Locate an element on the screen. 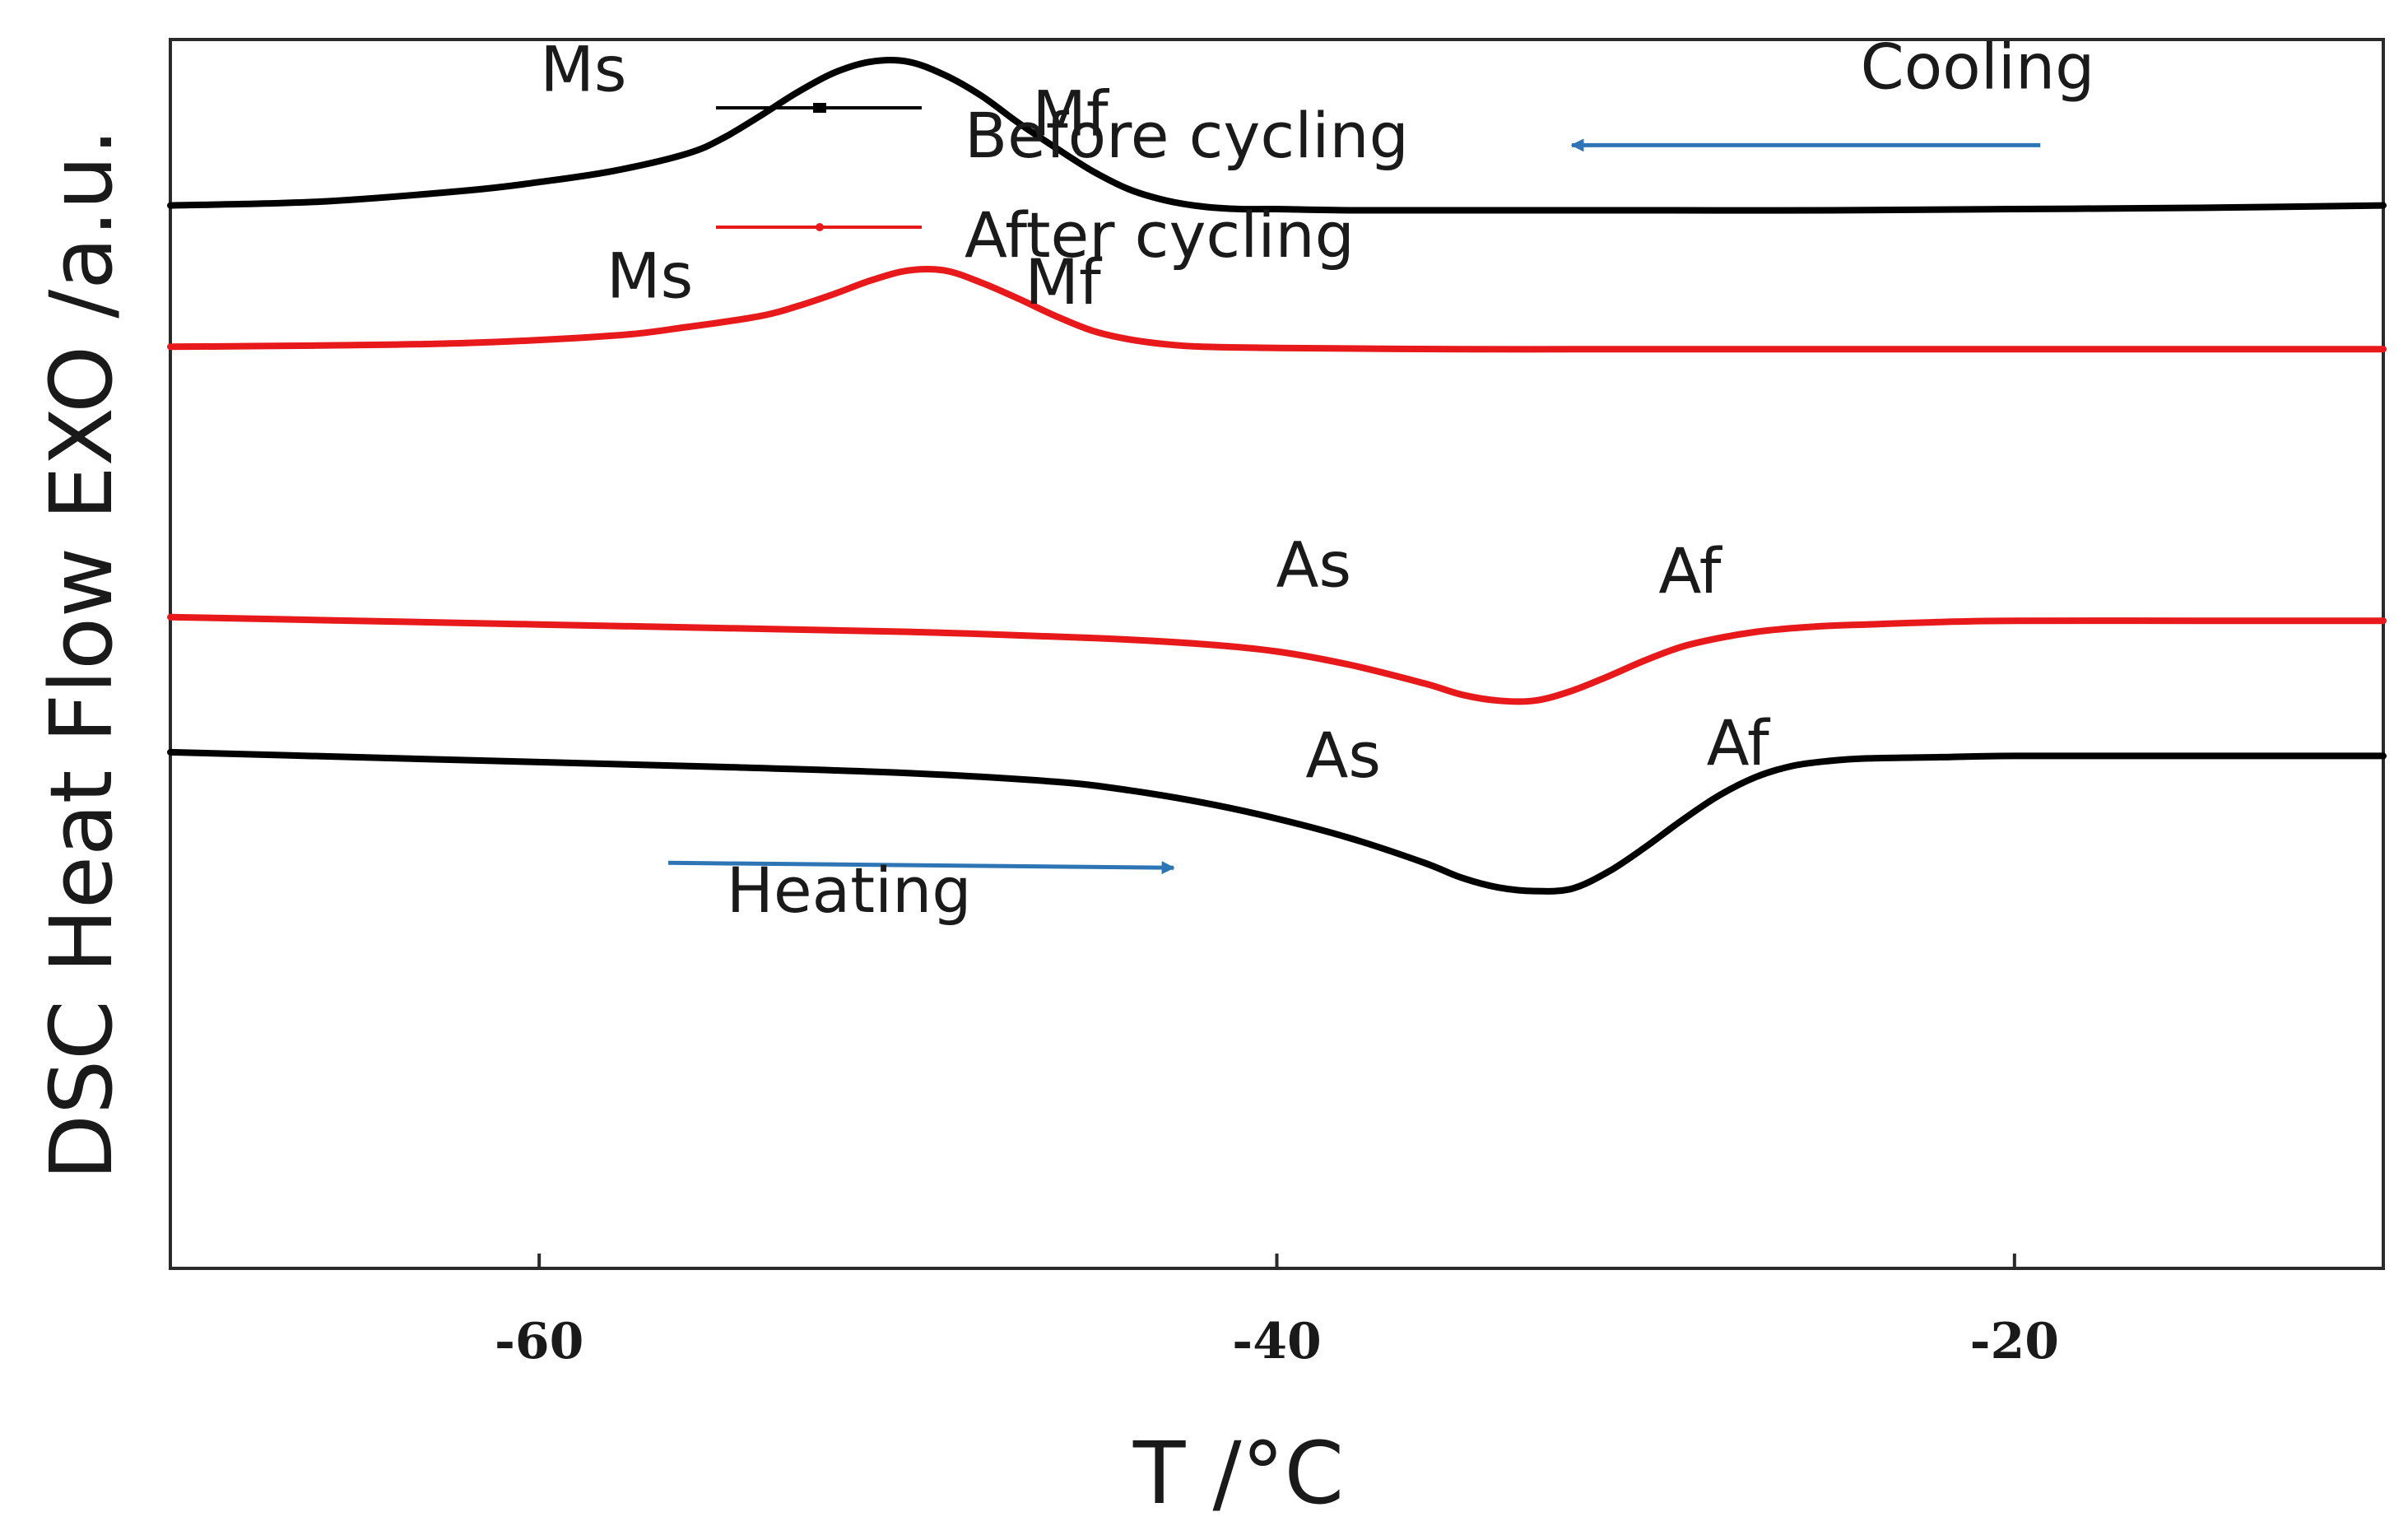 The image size is (2408, 1540). annotation-as-4: As is located at coordinates (1314, 564).